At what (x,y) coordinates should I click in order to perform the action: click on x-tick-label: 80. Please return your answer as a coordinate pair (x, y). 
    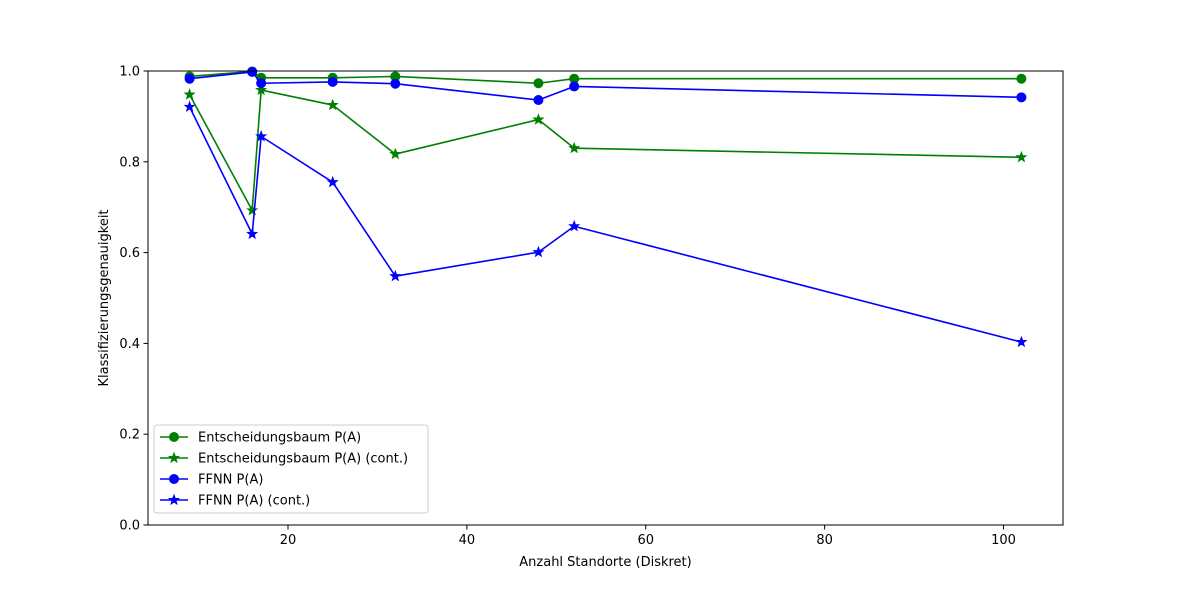
    Looking at the image, I should click on (824, 540).